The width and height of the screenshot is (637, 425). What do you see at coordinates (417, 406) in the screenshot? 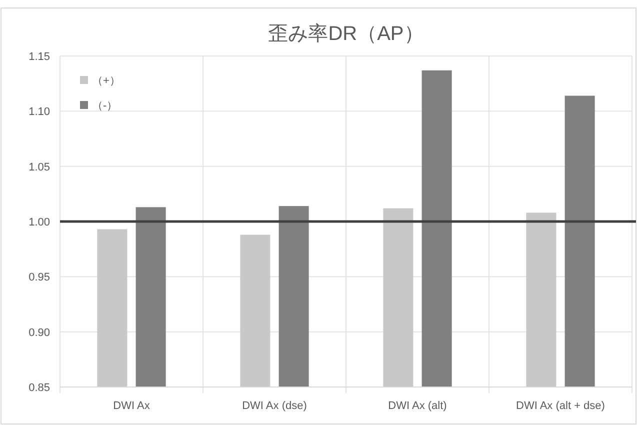
I see `x-tick-label: DWI Ax (alt)` at bounding box center [417, 406].